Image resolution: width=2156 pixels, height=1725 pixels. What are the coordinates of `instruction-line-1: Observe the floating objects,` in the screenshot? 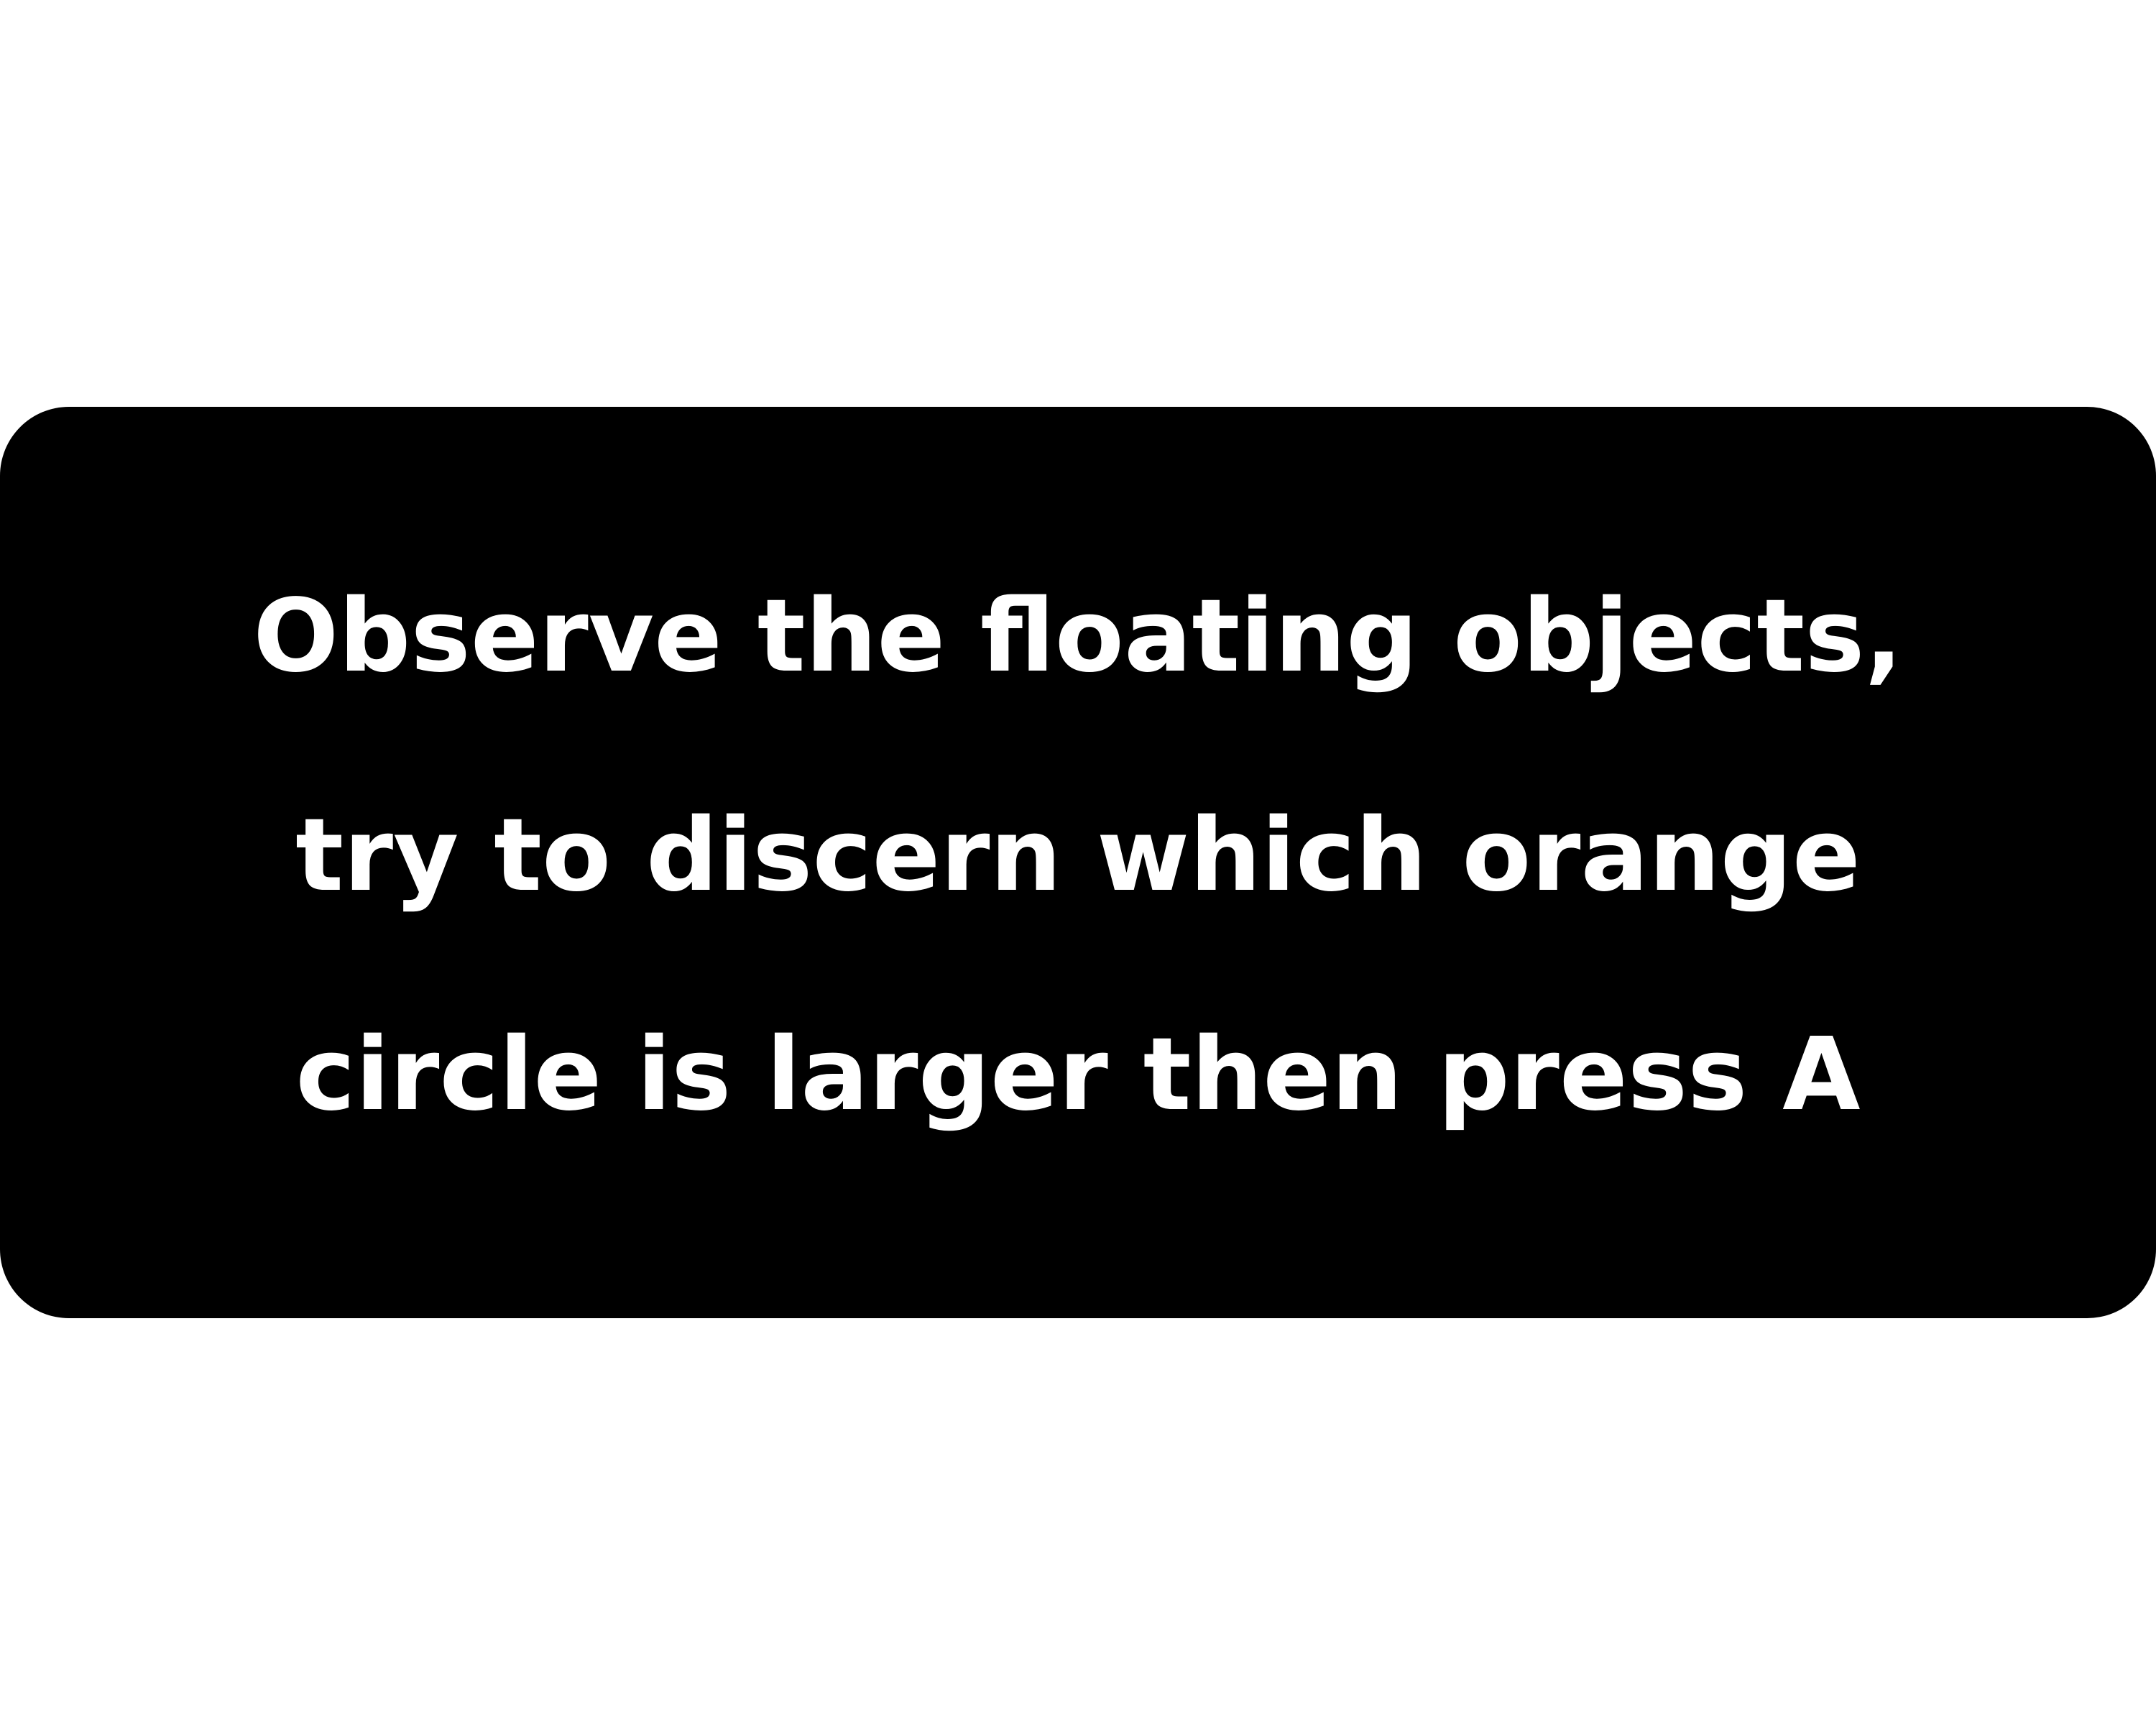 It's located at (1078, 636).